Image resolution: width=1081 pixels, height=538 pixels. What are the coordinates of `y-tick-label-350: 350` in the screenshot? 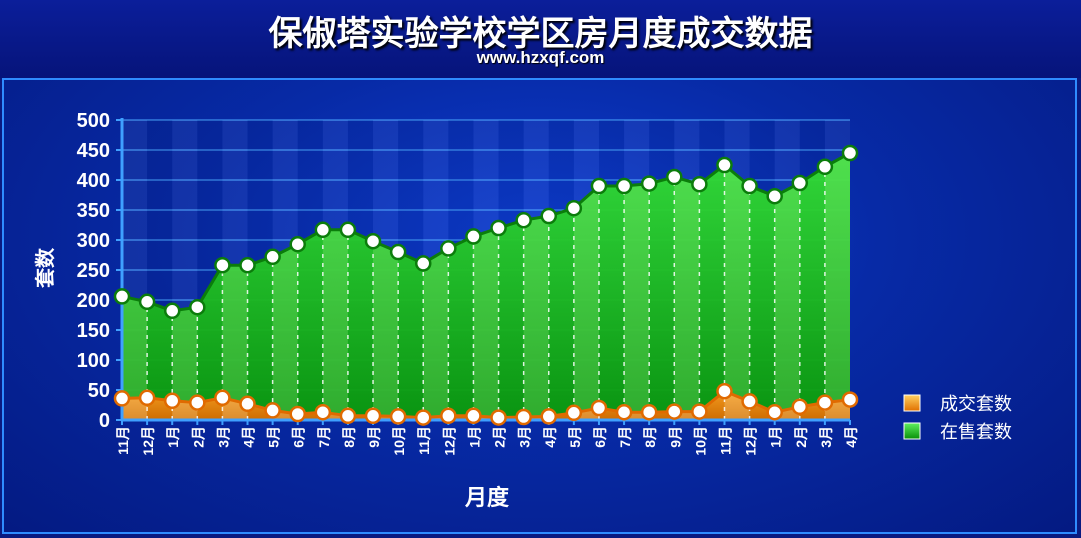 It's located at (93, 211).